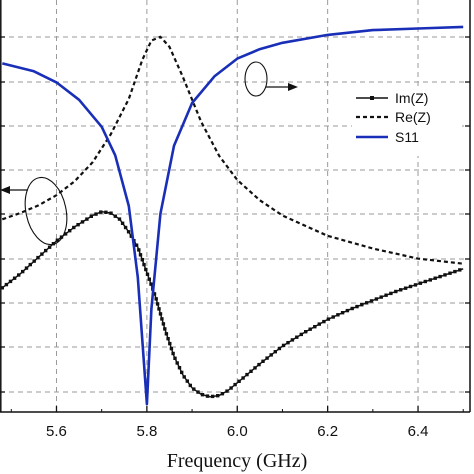  I want to click on right-axis-ellipse, so click(256, 79).